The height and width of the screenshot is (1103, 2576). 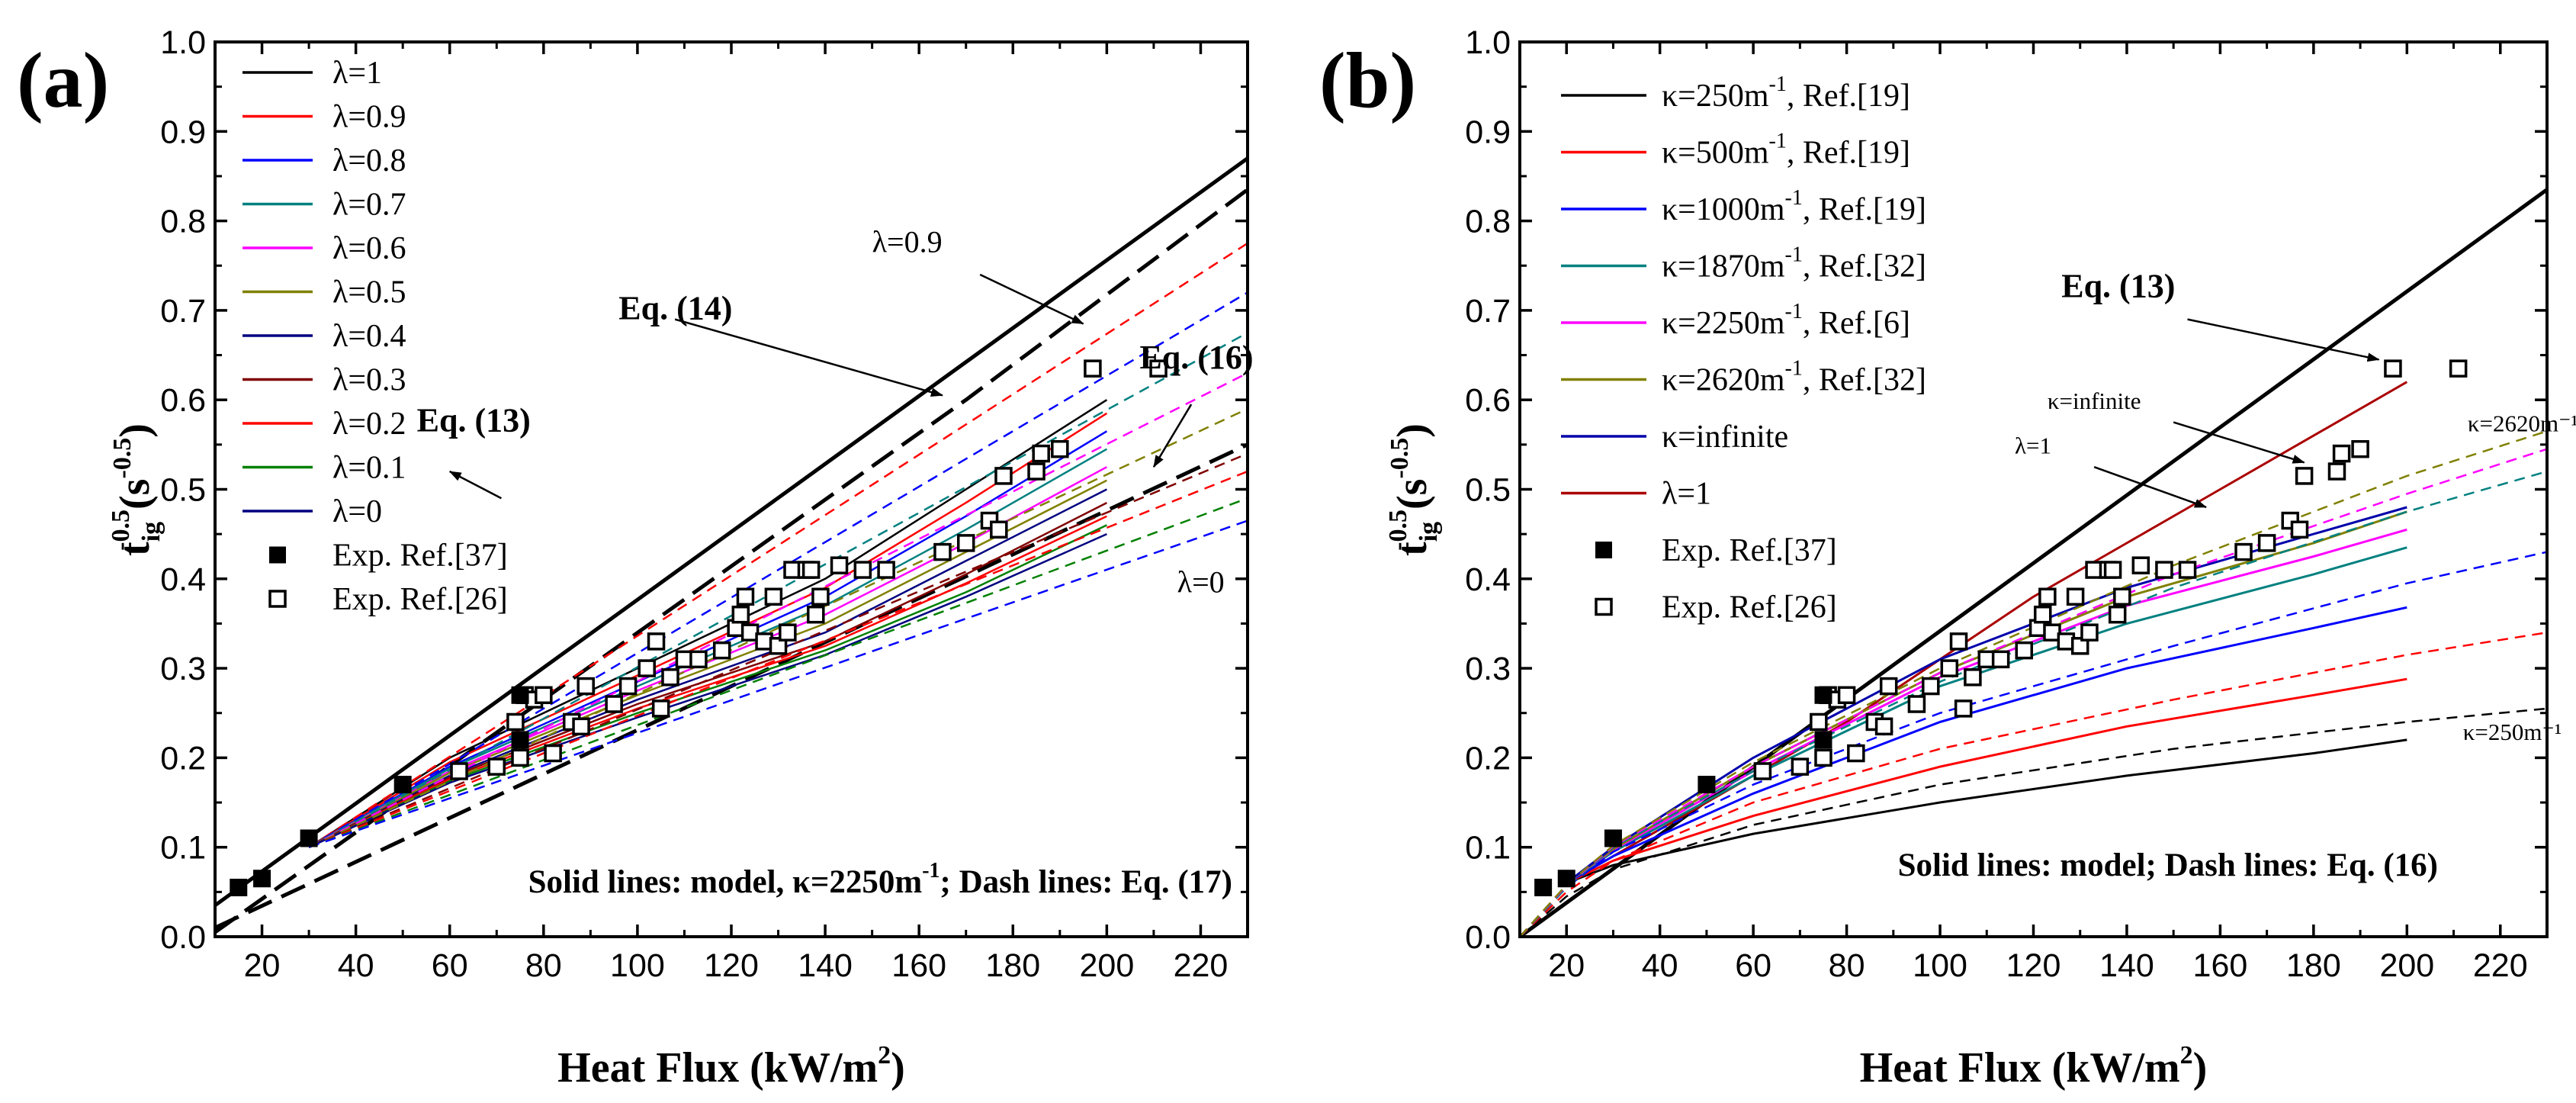 I want to click on legend-item-1: λ=1, so click(x=1636, y=494).